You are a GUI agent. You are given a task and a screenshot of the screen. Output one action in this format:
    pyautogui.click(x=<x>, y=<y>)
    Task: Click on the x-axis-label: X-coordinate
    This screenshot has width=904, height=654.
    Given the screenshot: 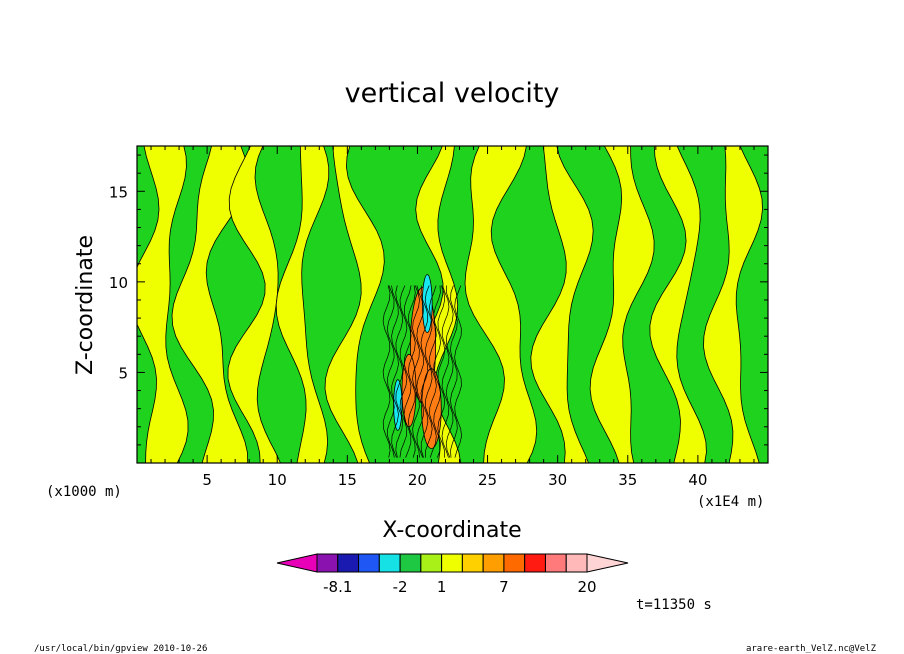 What is the action you would take?
    pyautogui.click(x=451, y=530)
    